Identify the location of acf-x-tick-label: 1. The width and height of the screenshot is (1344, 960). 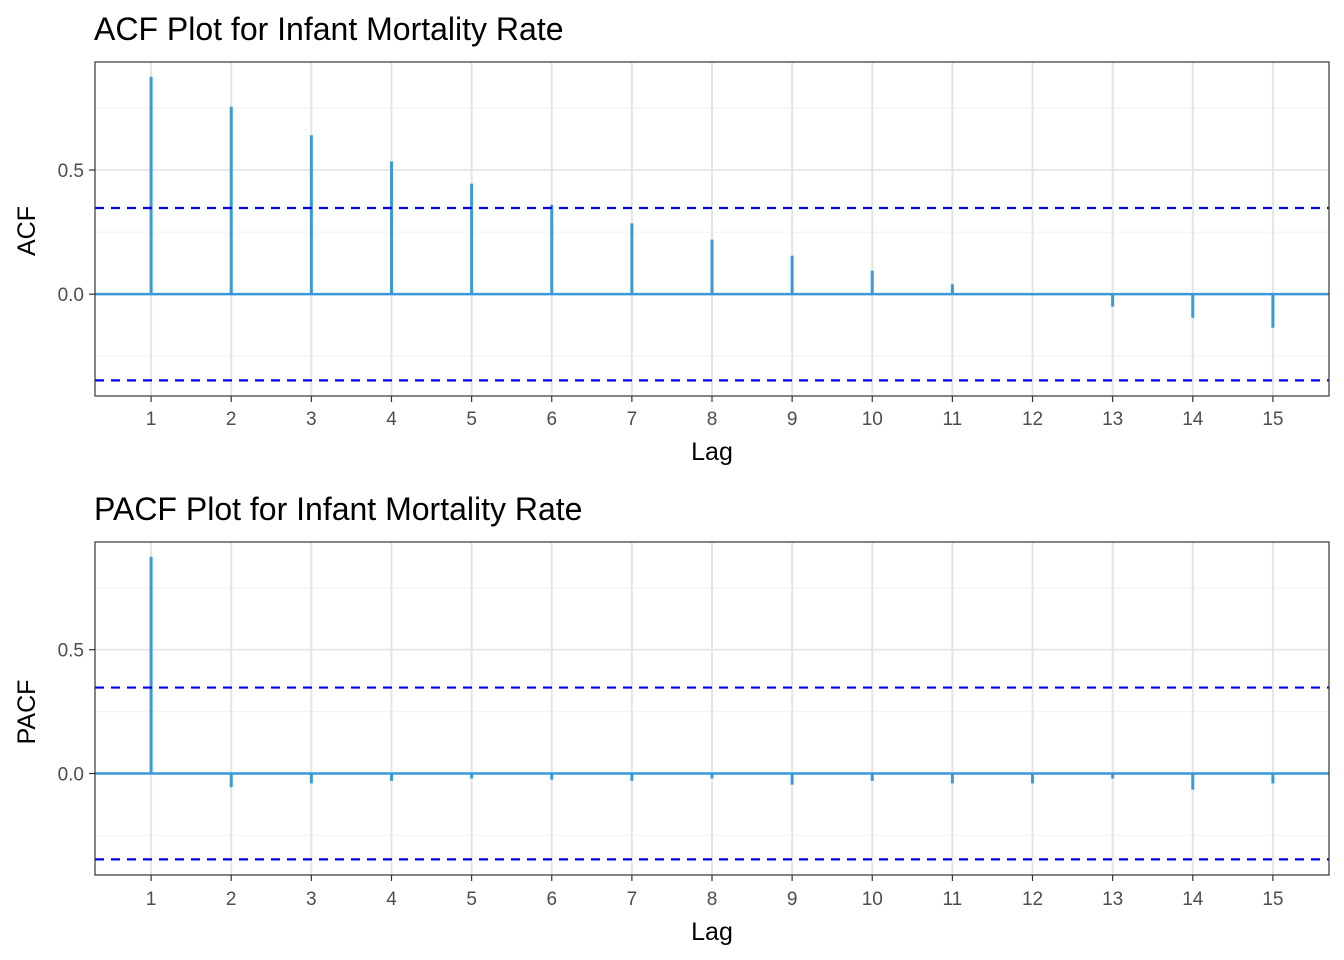
(151, 419).